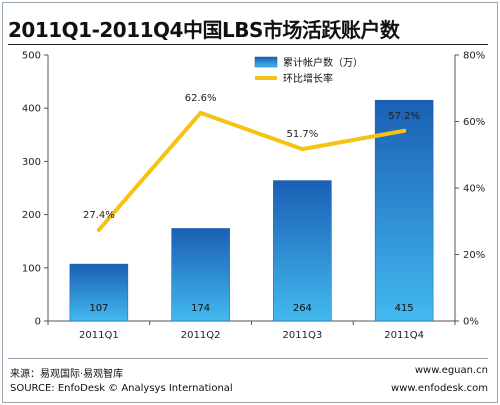 The height and width of the screenshot is (405, 500). Describe the element at coordinates (404, 335) in the screenshot. I see `x-tick-label: 2011Q4` at that location.